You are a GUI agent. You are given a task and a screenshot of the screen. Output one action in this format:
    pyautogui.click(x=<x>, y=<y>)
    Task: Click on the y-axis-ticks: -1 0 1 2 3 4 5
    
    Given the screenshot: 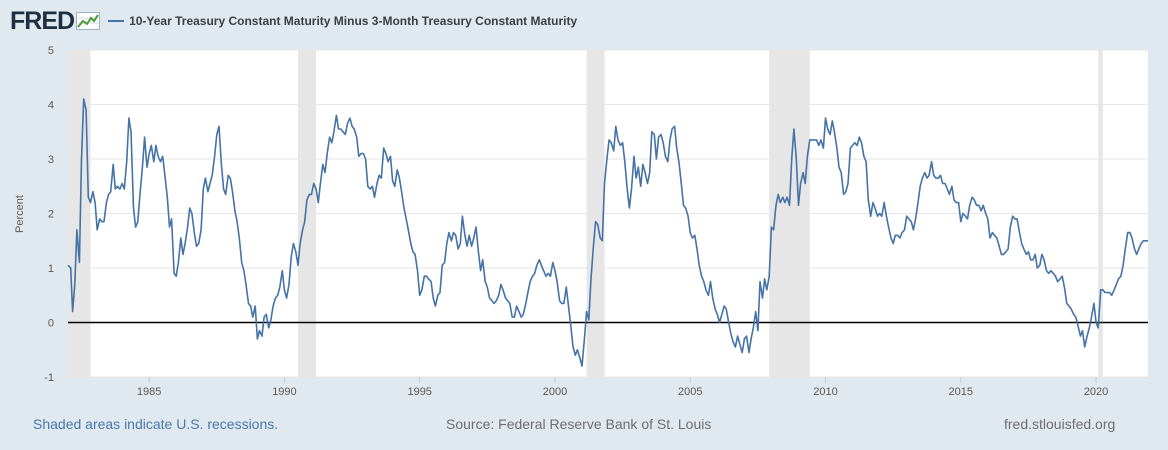 What is the action you would take?
    pyautogui.click(x=49, y=214)
    